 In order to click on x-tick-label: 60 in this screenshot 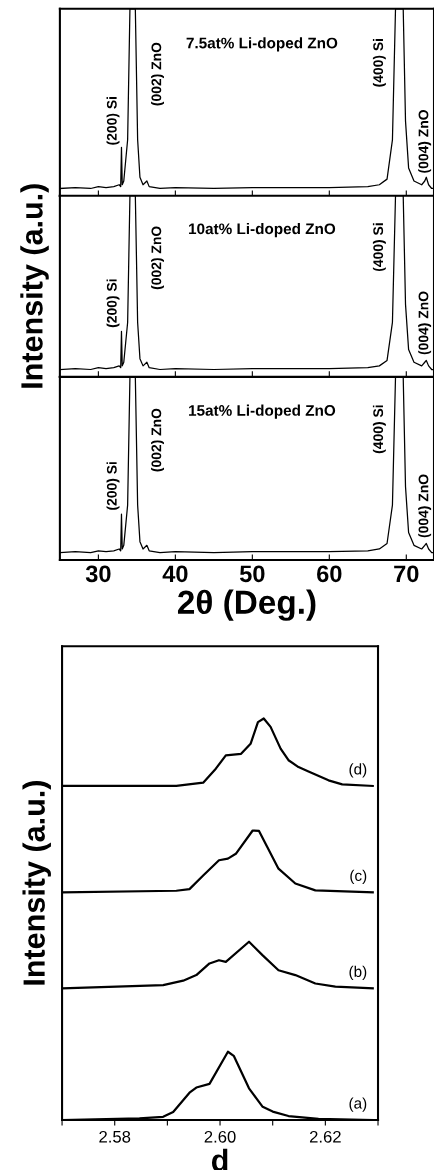, I will do `click(329, 574)`.